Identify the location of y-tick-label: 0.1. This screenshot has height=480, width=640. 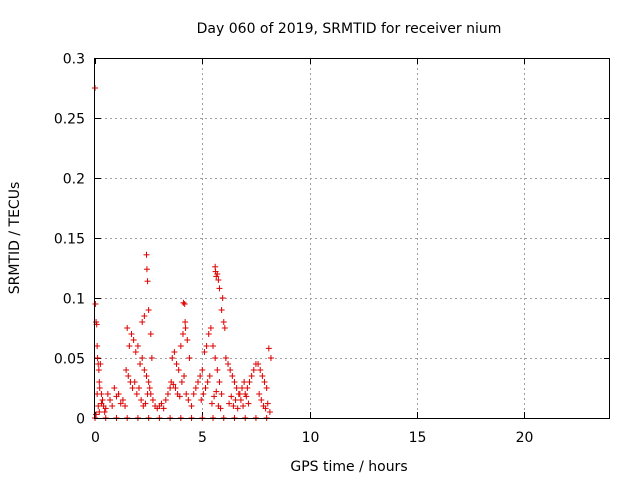
(74, 300).